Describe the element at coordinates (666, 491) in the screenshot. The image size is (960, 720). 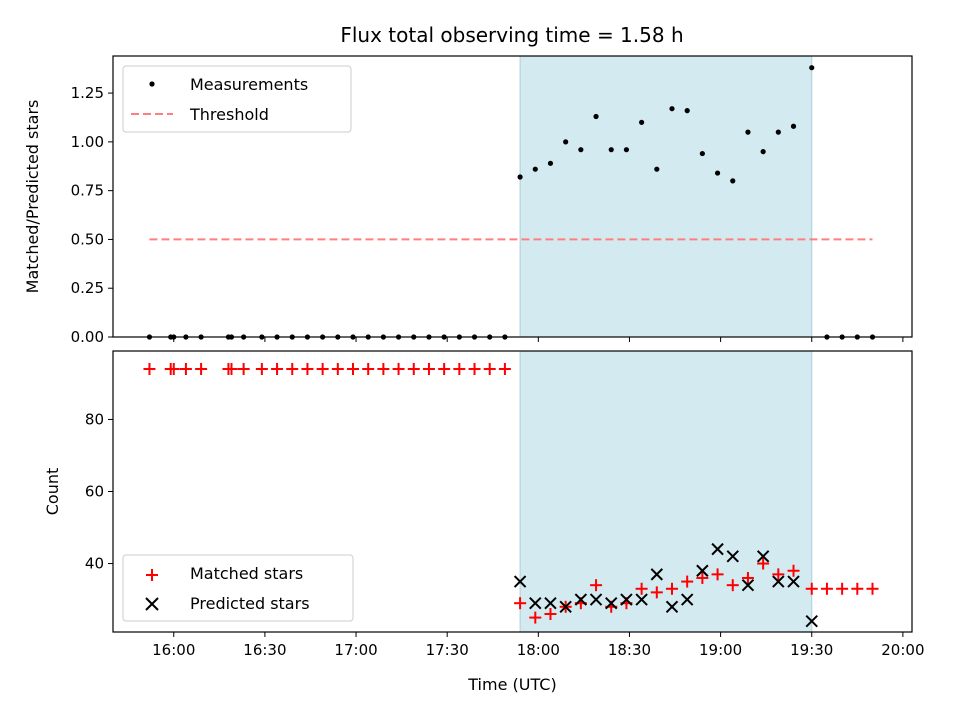
I see `observing-window-shade-bottom` at that location.